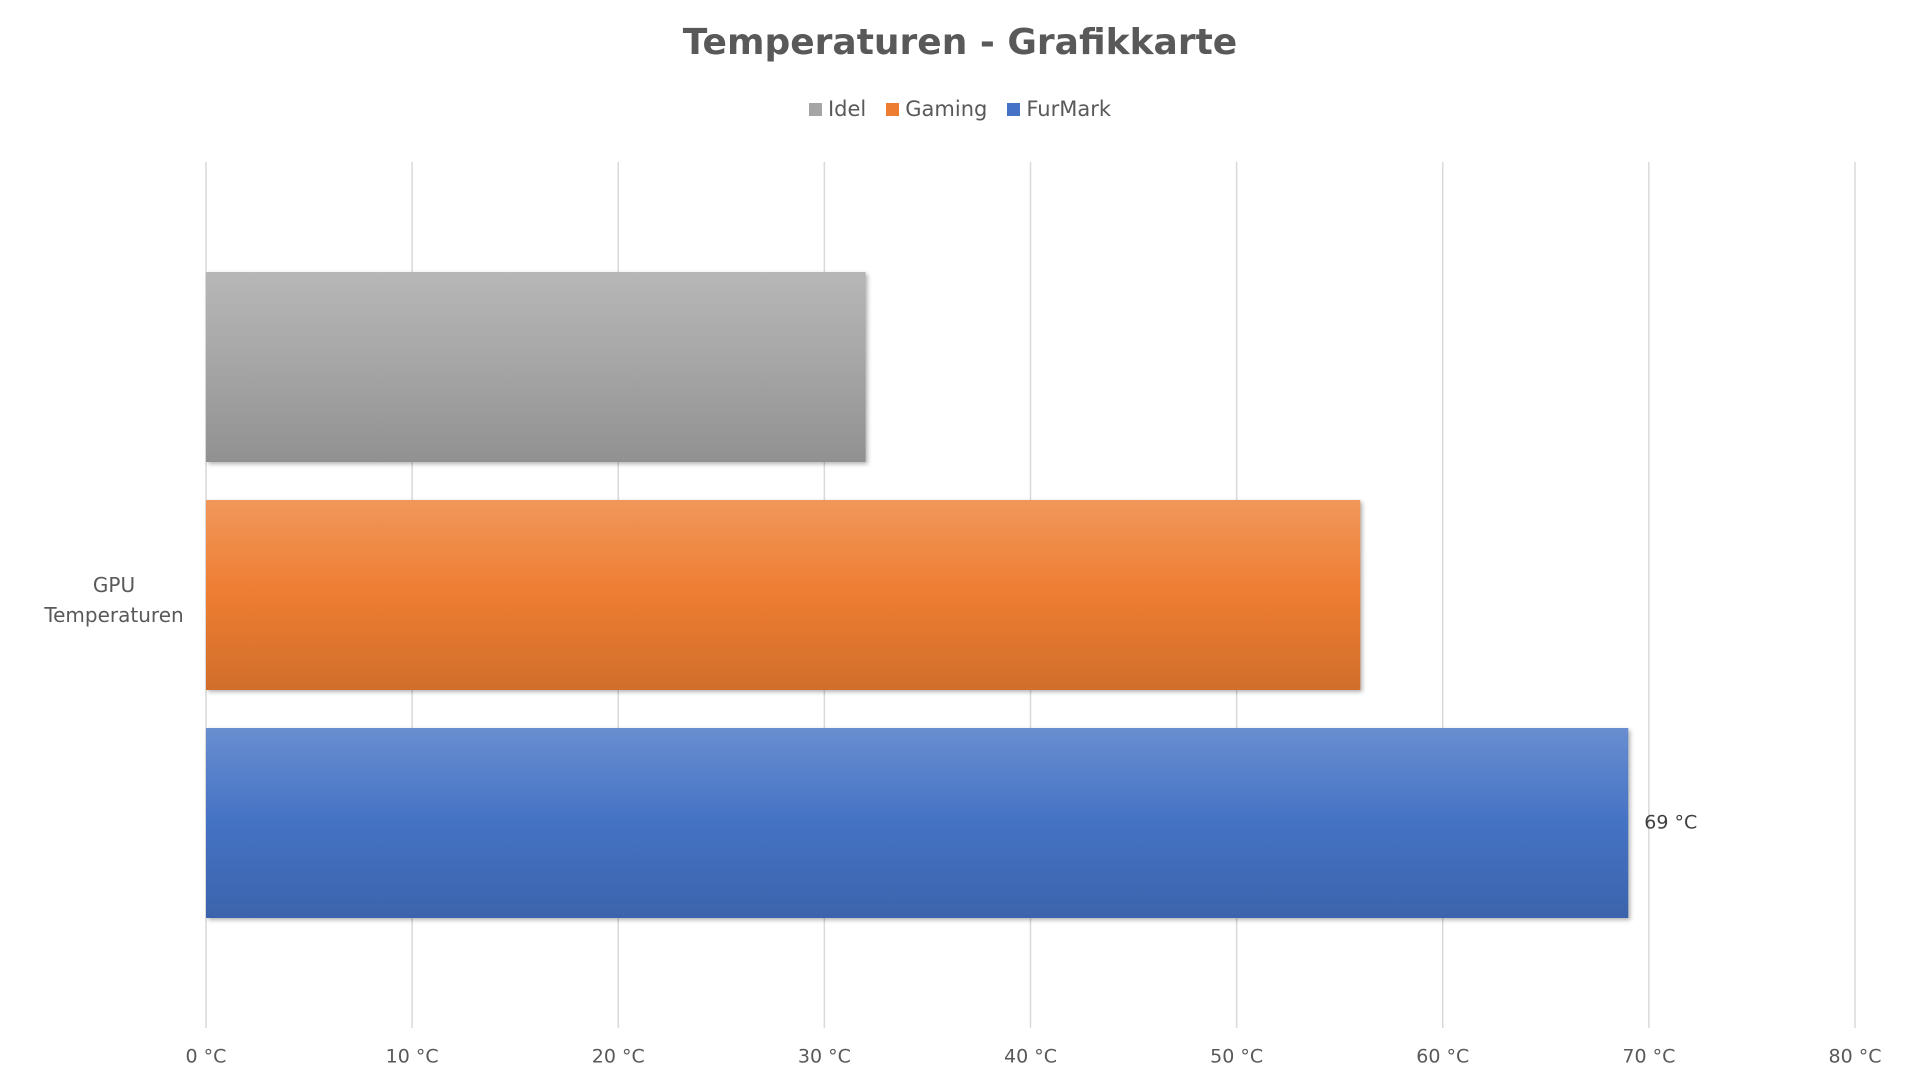 Image resolution: width=1920 pixels, height=1080 pixels. Describe the element at coordinates (1670, 823) in the screenshot. I see `data-label: 69 °C` at that location.